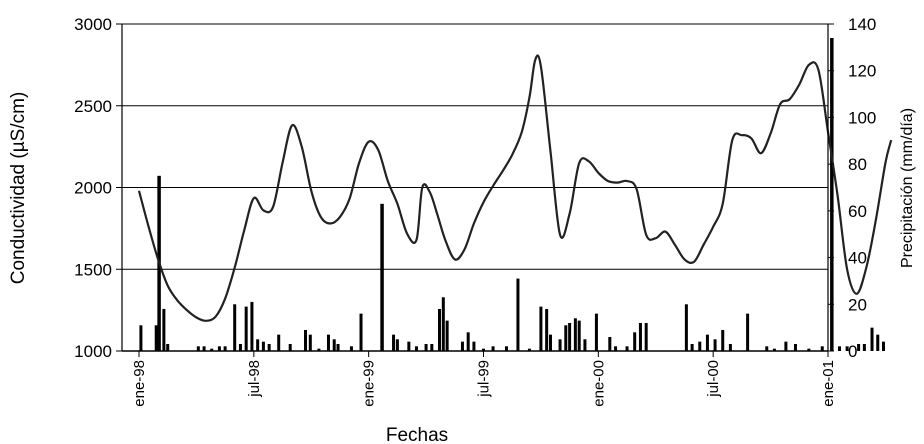 The height and width of the screenshot is (444, 924). What do you see at coordinates (852, 351) in the screenshot?
I see `y2-tick-label-0: 0` at bounding box center [852, 351].